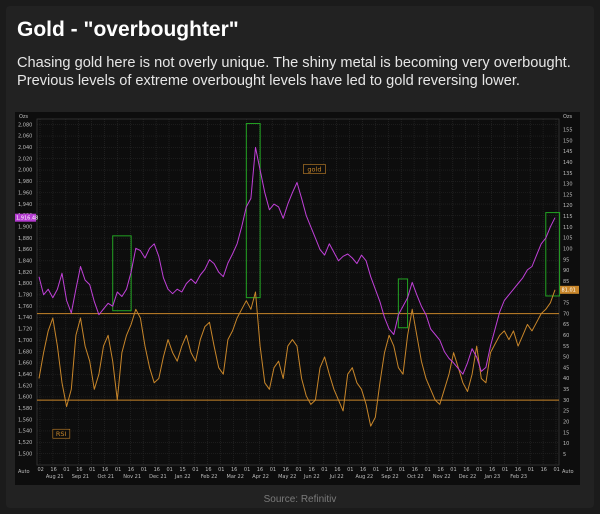 This screenshot has width=600, height=514. I want to click on gold-series-label: gold, so click(314, 170).